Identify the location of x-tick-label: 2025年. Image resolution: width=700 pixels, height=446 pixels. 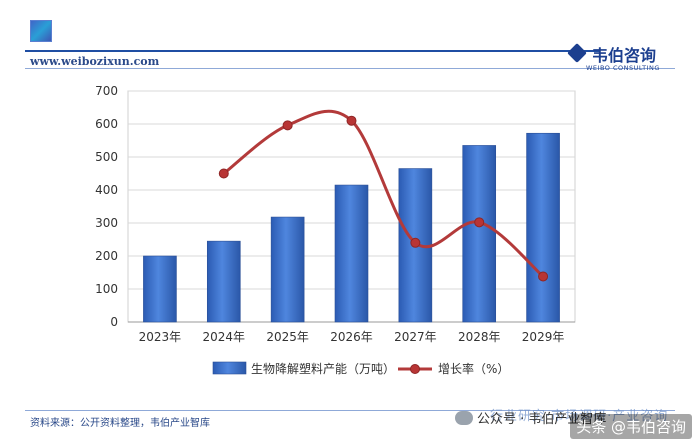
(287, 337).